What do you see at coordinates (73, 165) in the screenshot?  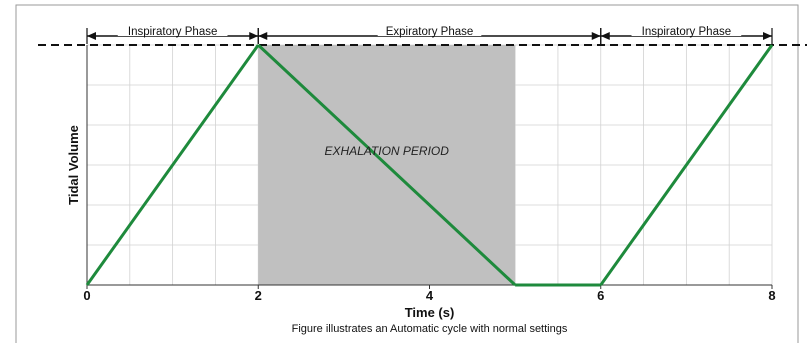 I see `y-axis-title: Tidal Volume` at bounding box center [73, 165].